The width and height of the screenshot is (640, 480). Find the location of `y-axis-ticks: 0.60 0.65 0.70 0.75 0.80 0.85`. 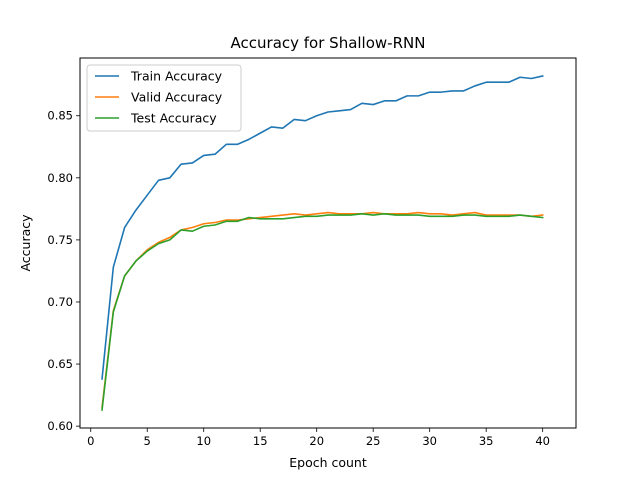

y-axis-ticks: 0.60 0.65 0.70 0.75 0.80 0.85 is located at coordinates (63, 271).